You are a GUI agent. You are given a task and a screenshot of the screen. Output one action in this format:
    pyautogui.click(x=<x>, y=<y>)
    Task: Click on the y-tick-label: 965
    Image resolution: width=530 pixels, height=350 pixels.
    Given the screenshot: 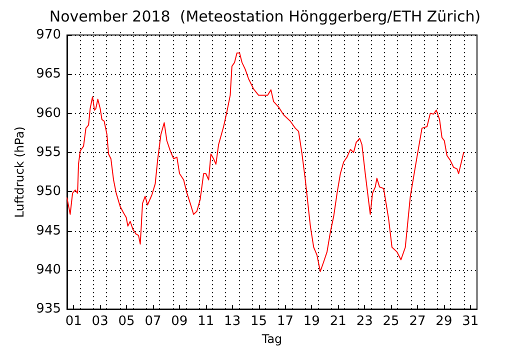 What is the action you would take?
    pyautogui.click(x=48, y=74)
    